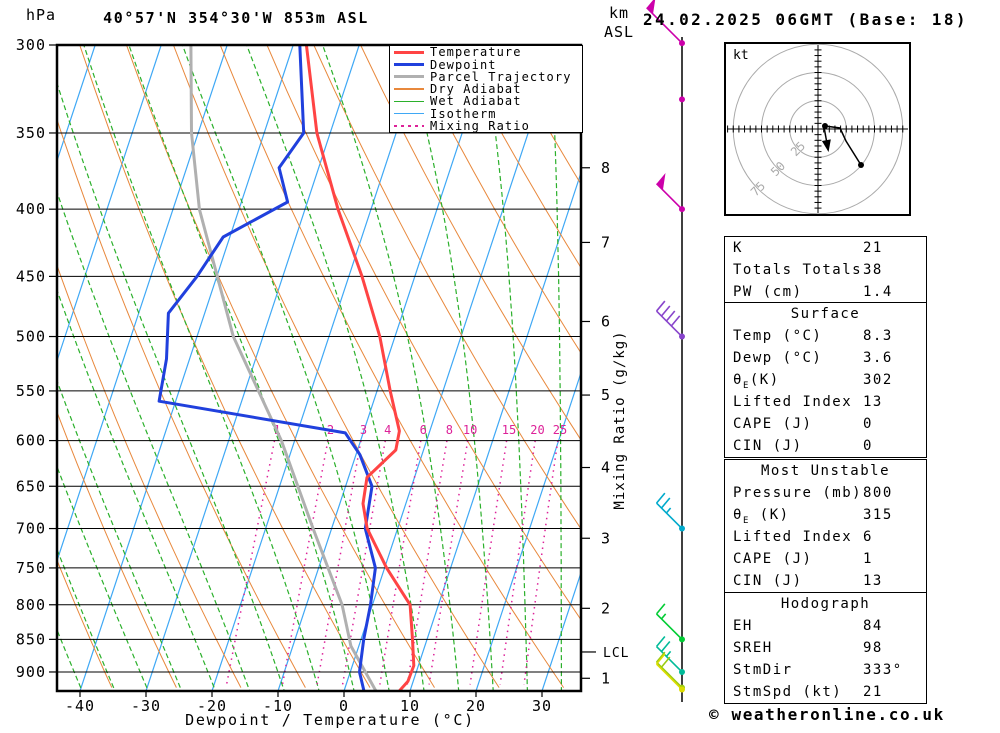 The image size is (1000, 733). I want to click on table-row: Lifted Index 6, so click(825, 537).